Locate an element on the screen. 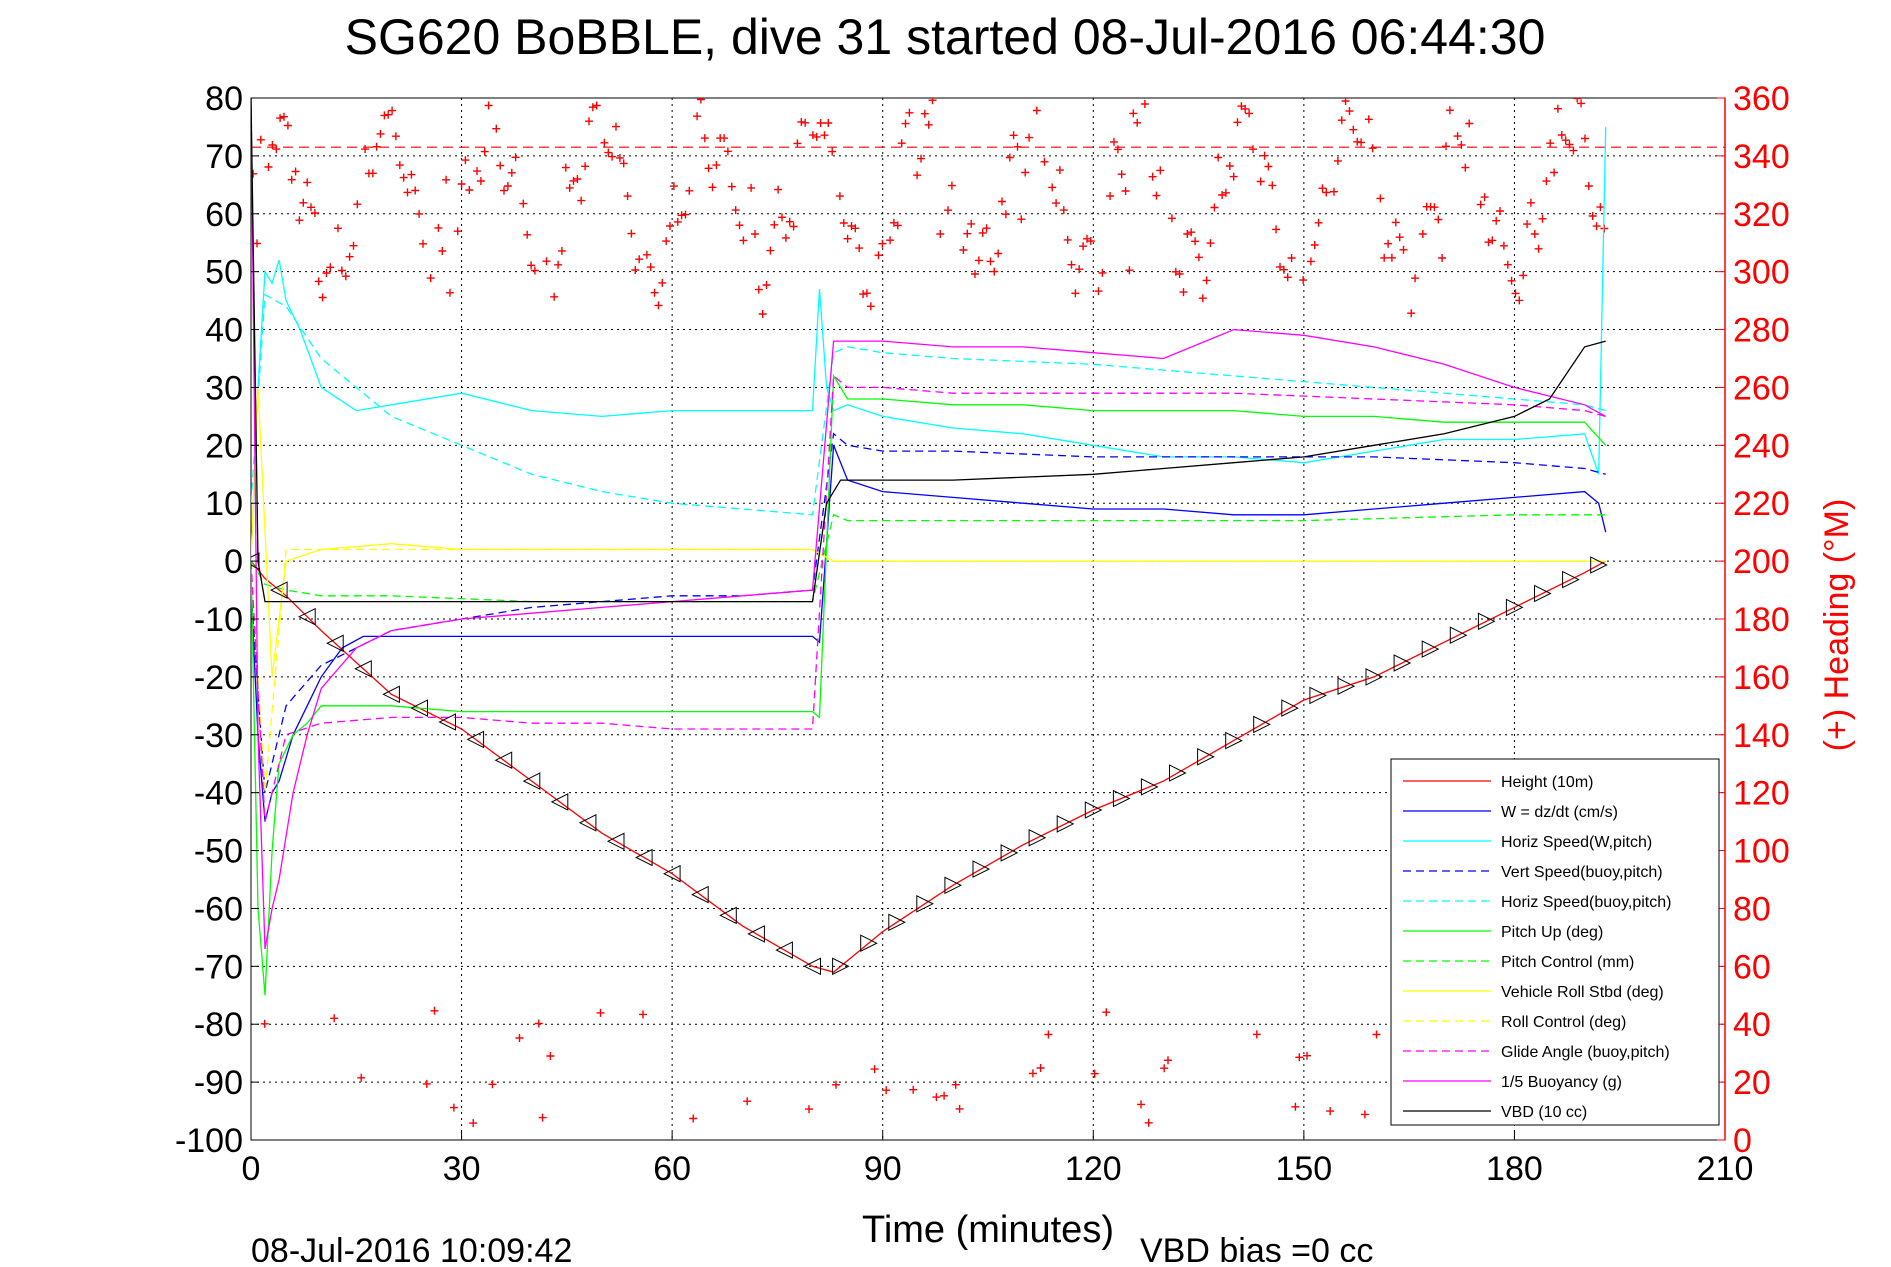 The height and width of the screenshot is (1267, 1891). y2-tick-label: 220 is located at coordinates (1761, 504).